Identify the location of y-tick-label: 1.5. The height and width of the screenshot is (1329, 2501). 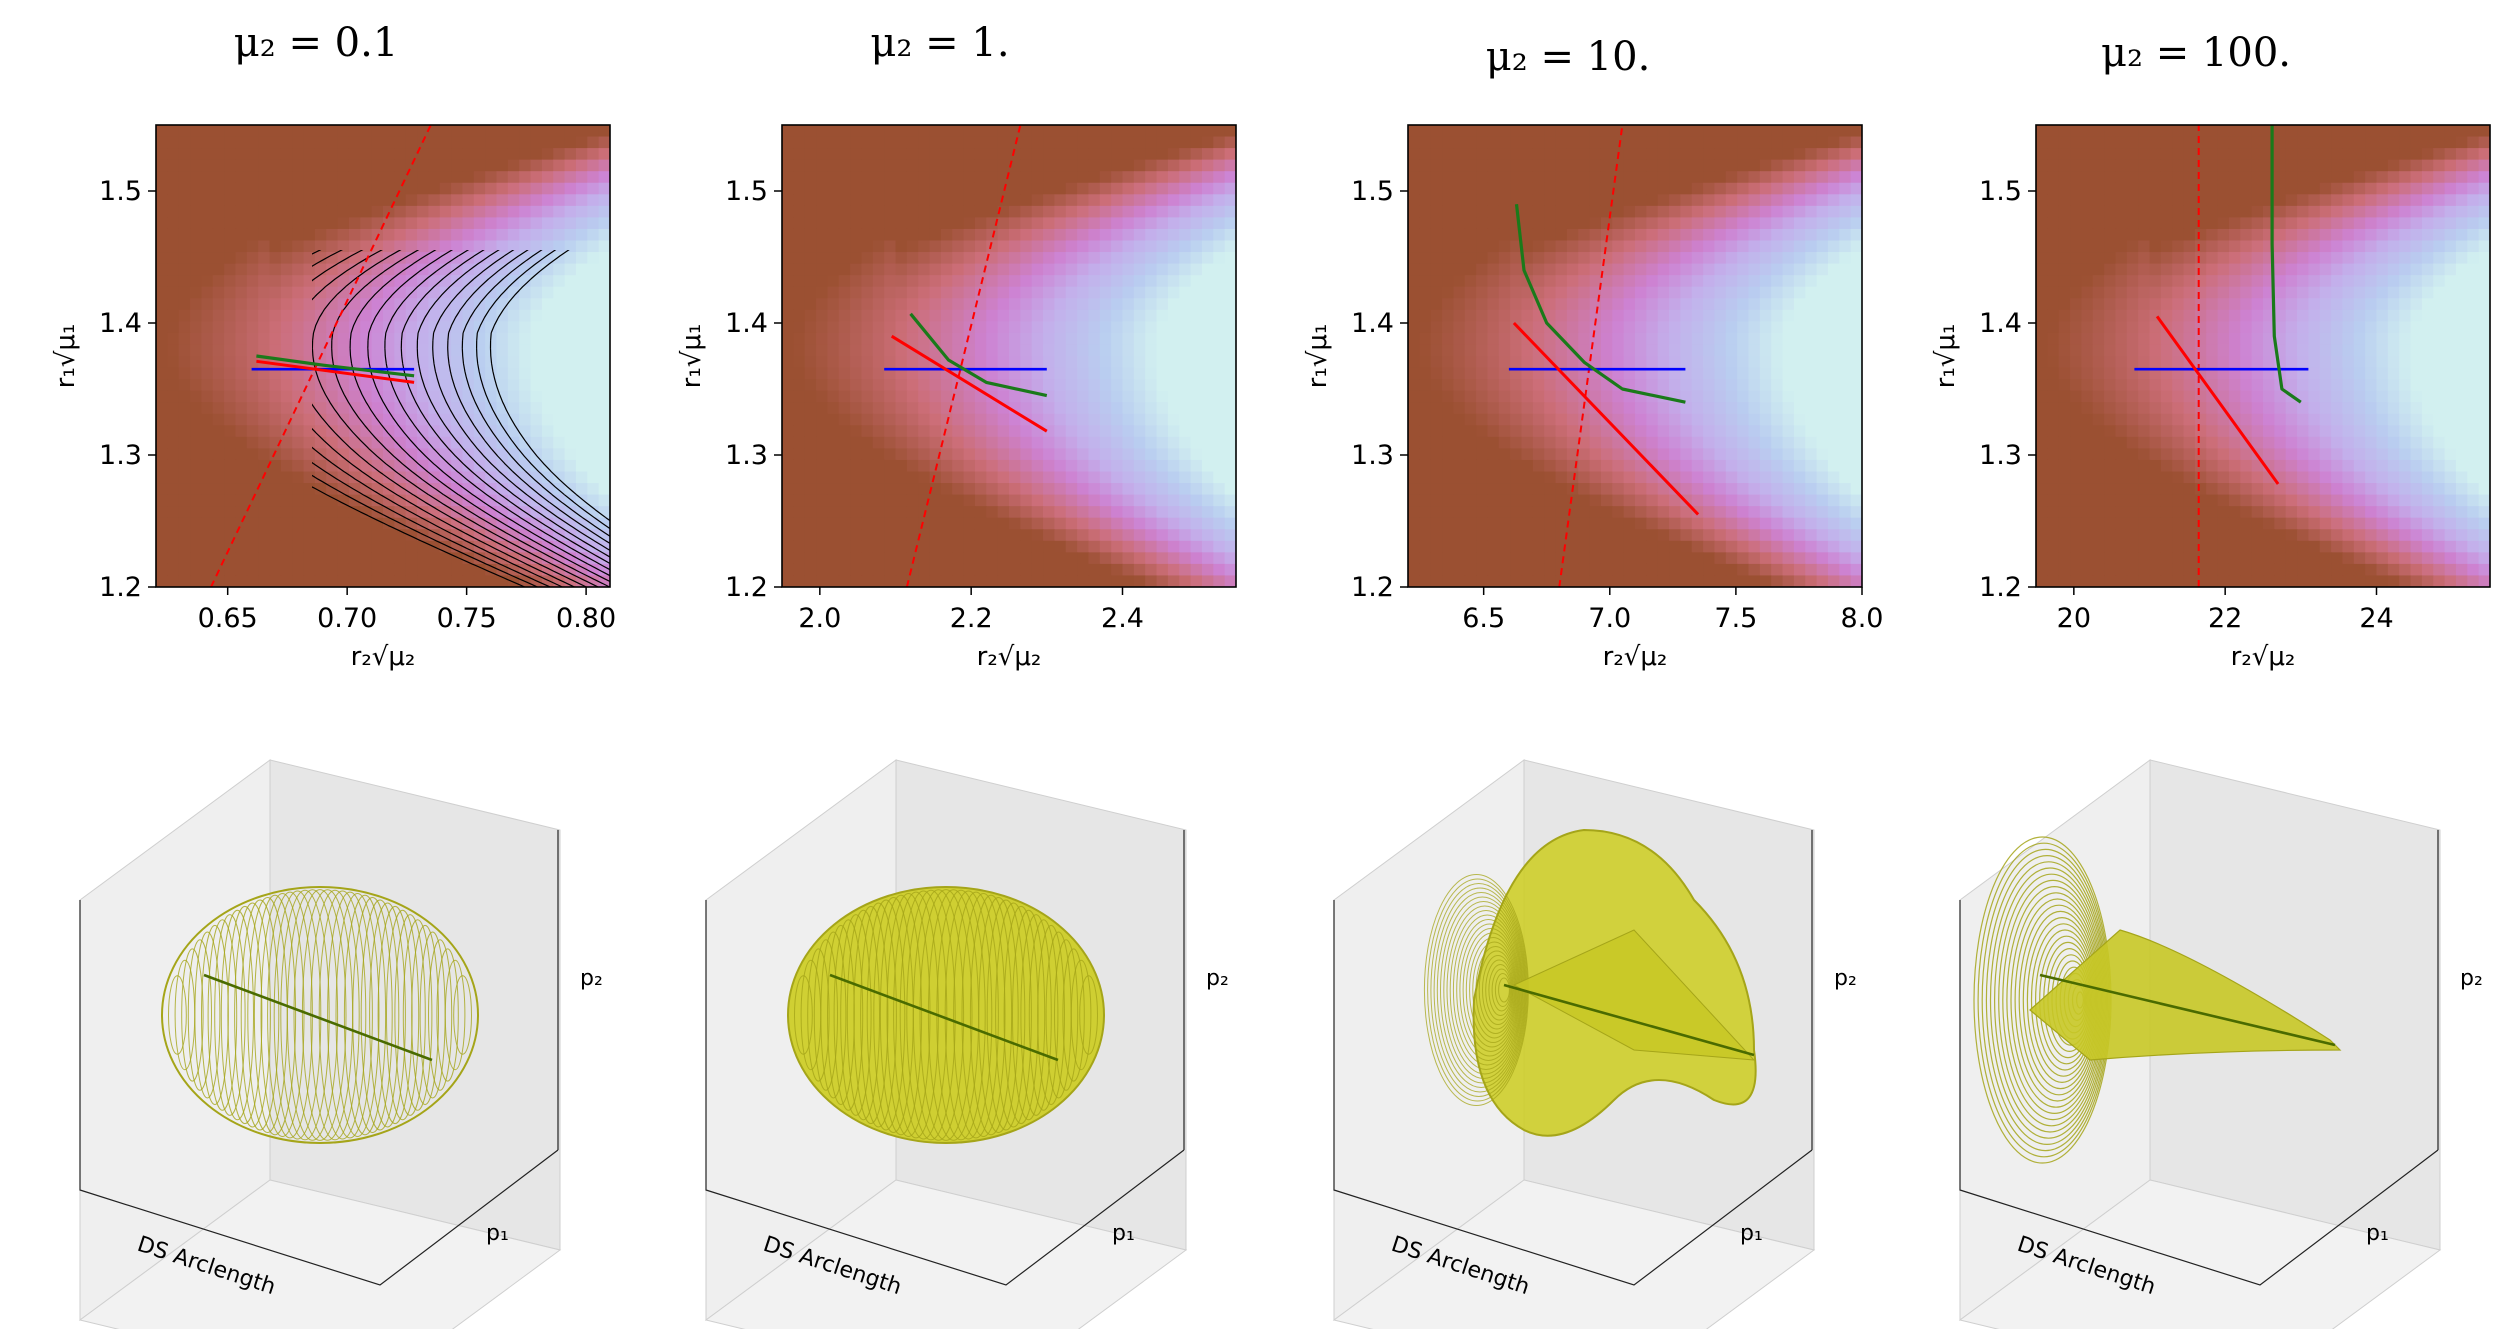
(746, 191).